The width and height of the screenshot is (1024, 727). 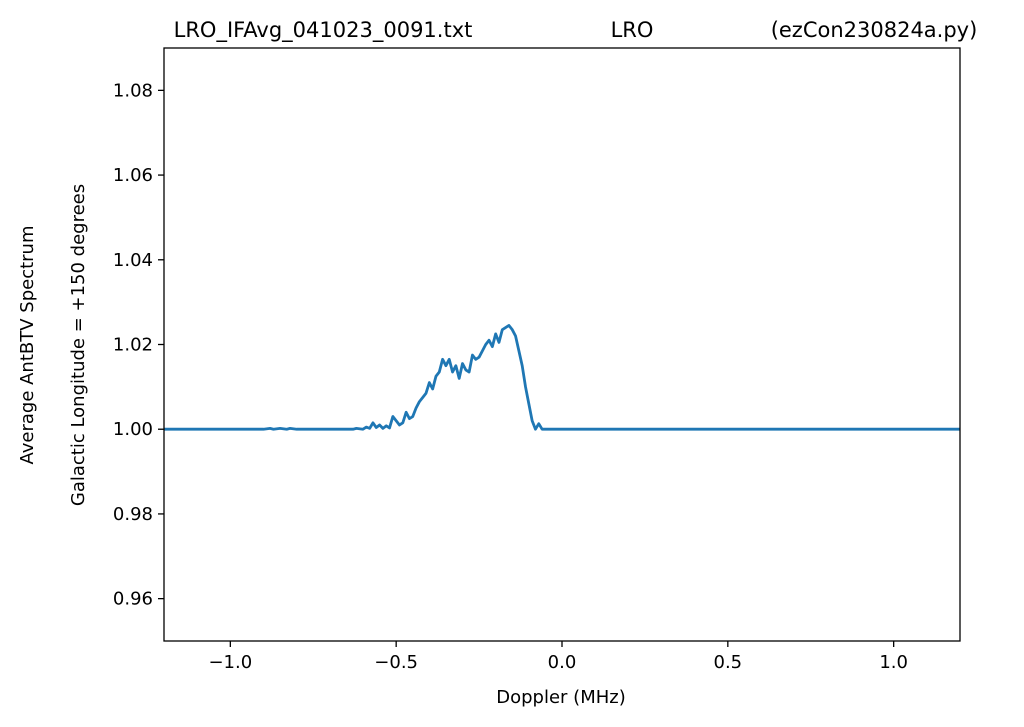 I want to click on x-tick-label: 1.0, so click(x=893, y=662).